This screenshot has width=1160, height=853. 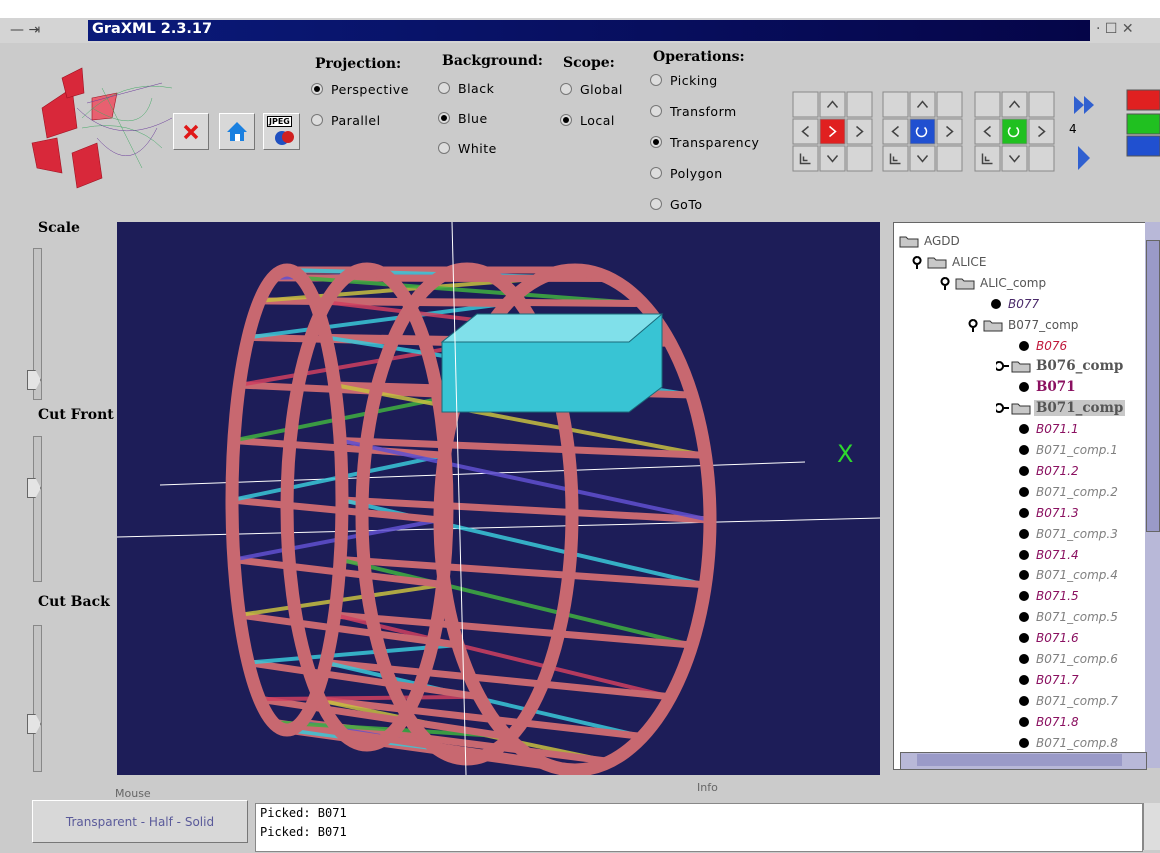 I want to click on tree-node: B071_comp.8, so click(x=1058, y=743).